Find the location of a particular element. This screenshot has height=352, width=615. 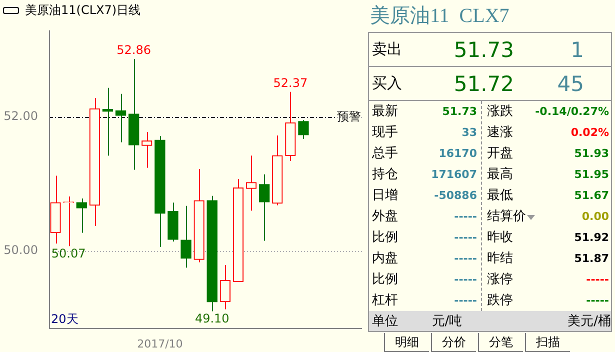

text: 美原油11 CLX7 is located at coordinates (439, 16).